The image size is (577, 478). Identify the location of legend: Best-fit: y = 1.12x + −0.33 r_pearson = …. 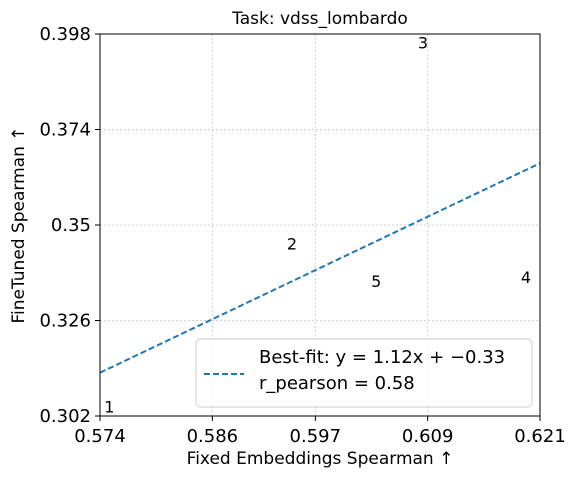
(364, 373).